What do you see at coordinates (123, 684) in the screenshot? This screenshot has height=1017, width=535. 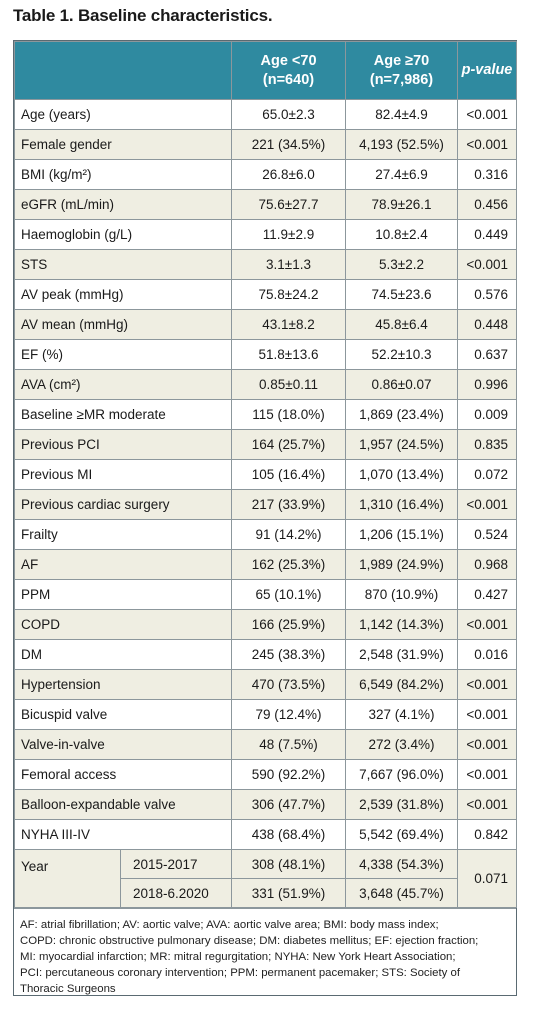 I see `row-label: Hypertension` at bounding box center [123, 684].